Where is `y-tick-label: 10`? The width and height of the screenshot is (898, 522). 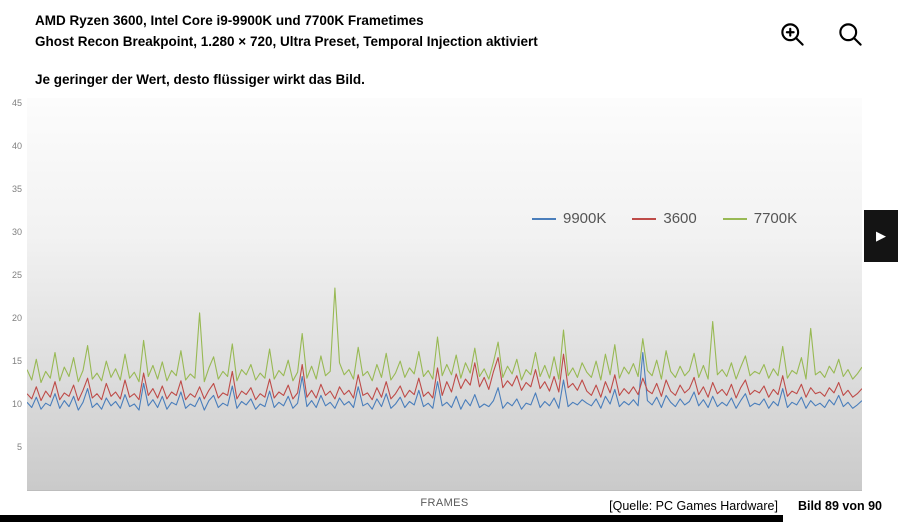
y-tick-label: 10 is located at coordinates (16, 404).